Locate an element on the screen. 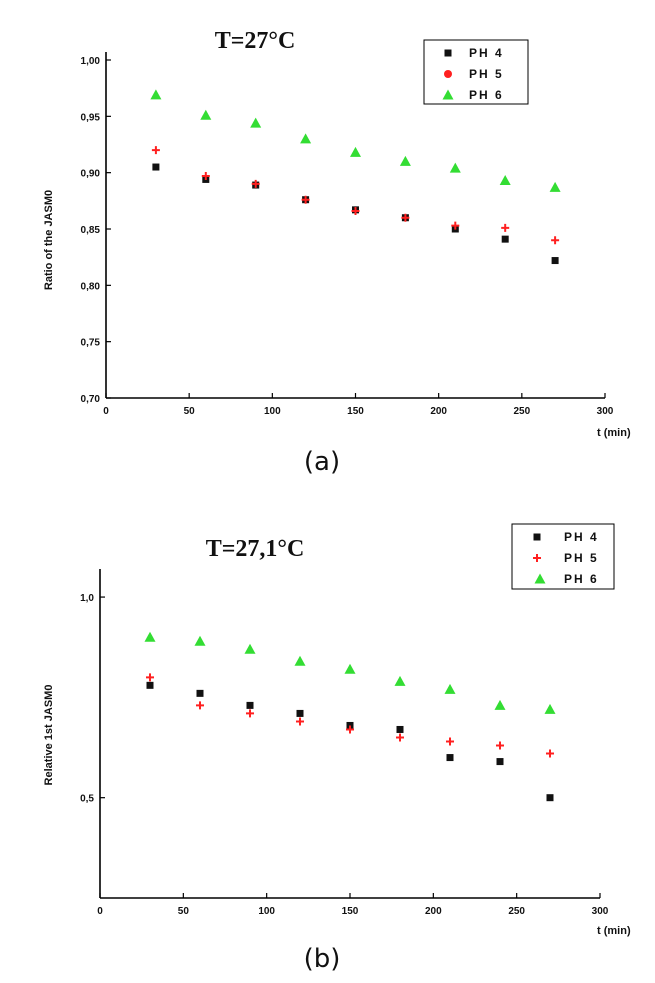 The image size is (655, 983). panel-a-title: T=27°C is located at coordinates (255, 41).